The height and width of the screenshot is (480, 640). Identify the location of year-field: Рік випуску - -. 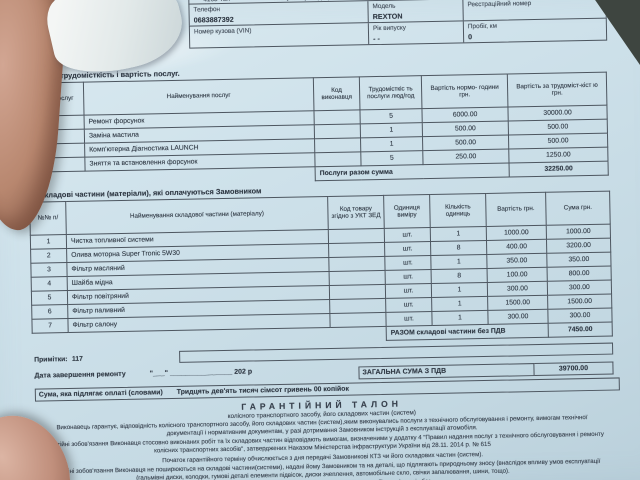
(416, 32).